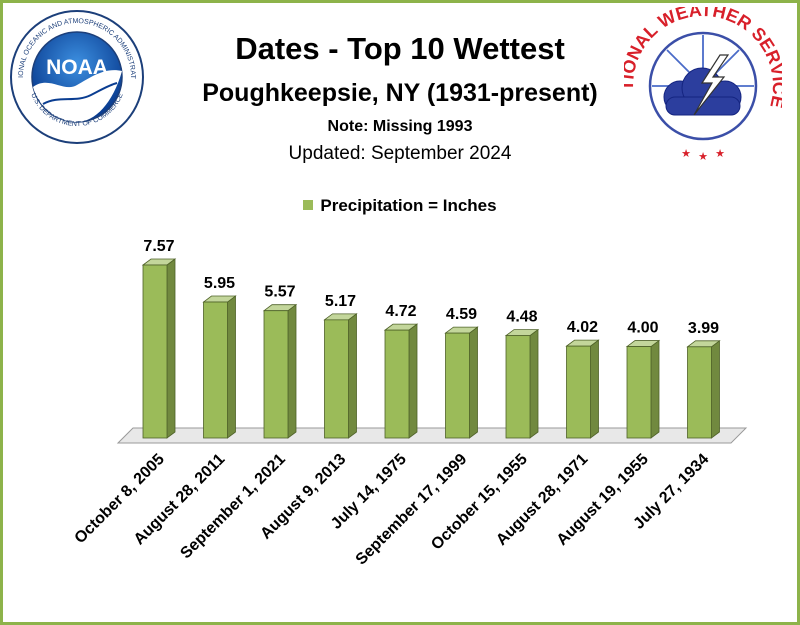 This screenshot has width=800, height=625. What do you see at coordinates (219, 283) in the screenshot?
I see `data-label: 5.95` at bounding box center [219, 283].